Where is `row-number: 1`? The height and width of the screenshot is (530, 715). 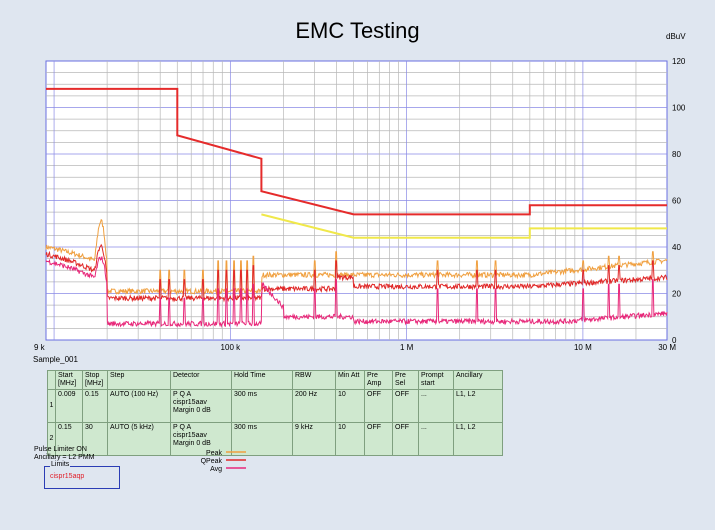 row-number: 1 is located at coordinates (51, 406).